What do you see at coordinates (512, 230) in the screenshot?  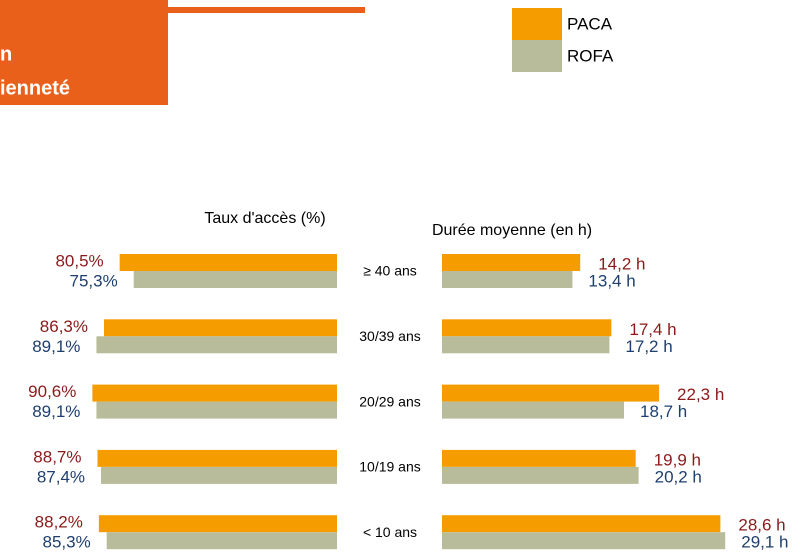 I see `chart-title: Durée moyenne (en h)` at bounding box center [512, 230].